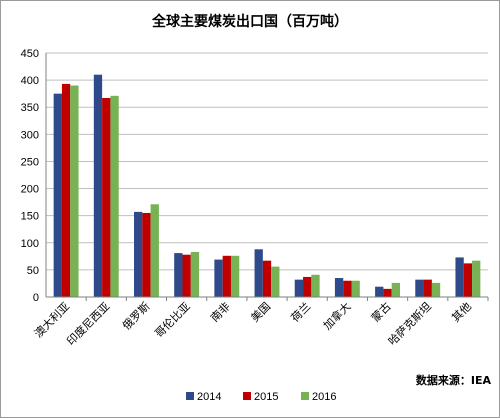 The height and width of the screenshot is (418, 500). I want to click on legend: 2014 2015 2016, so click(261, 397).